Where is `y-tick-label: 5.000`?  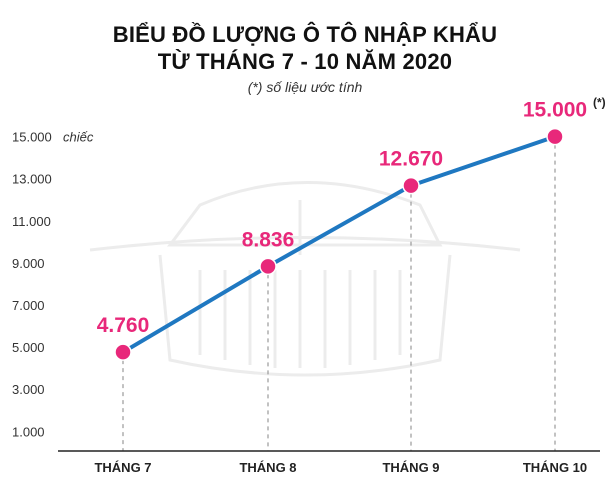
y-tick-label: 5.000 is located at coordinates (28, 347).